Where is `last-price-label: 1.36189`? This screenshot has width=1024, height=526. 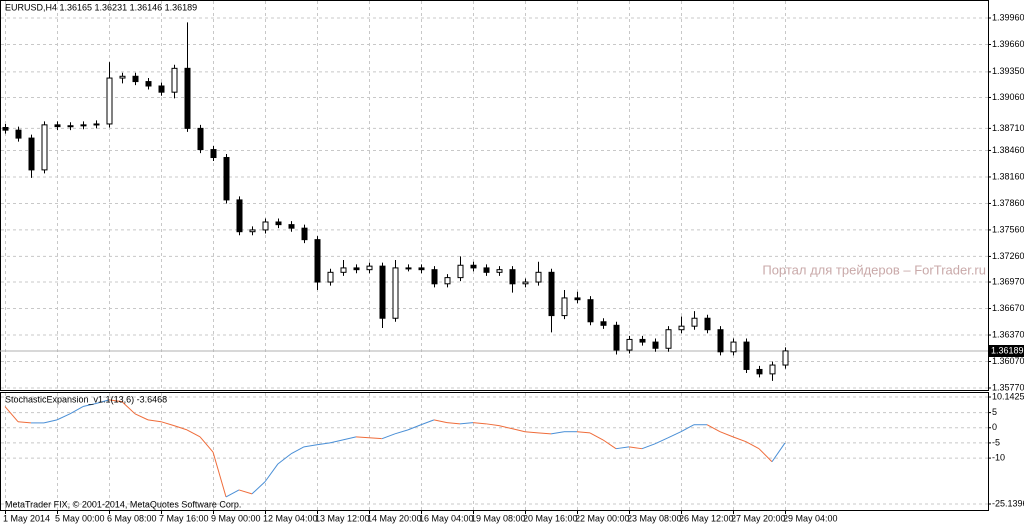 last-price-label: 1.36189 is located at coordinates (1007, 350).